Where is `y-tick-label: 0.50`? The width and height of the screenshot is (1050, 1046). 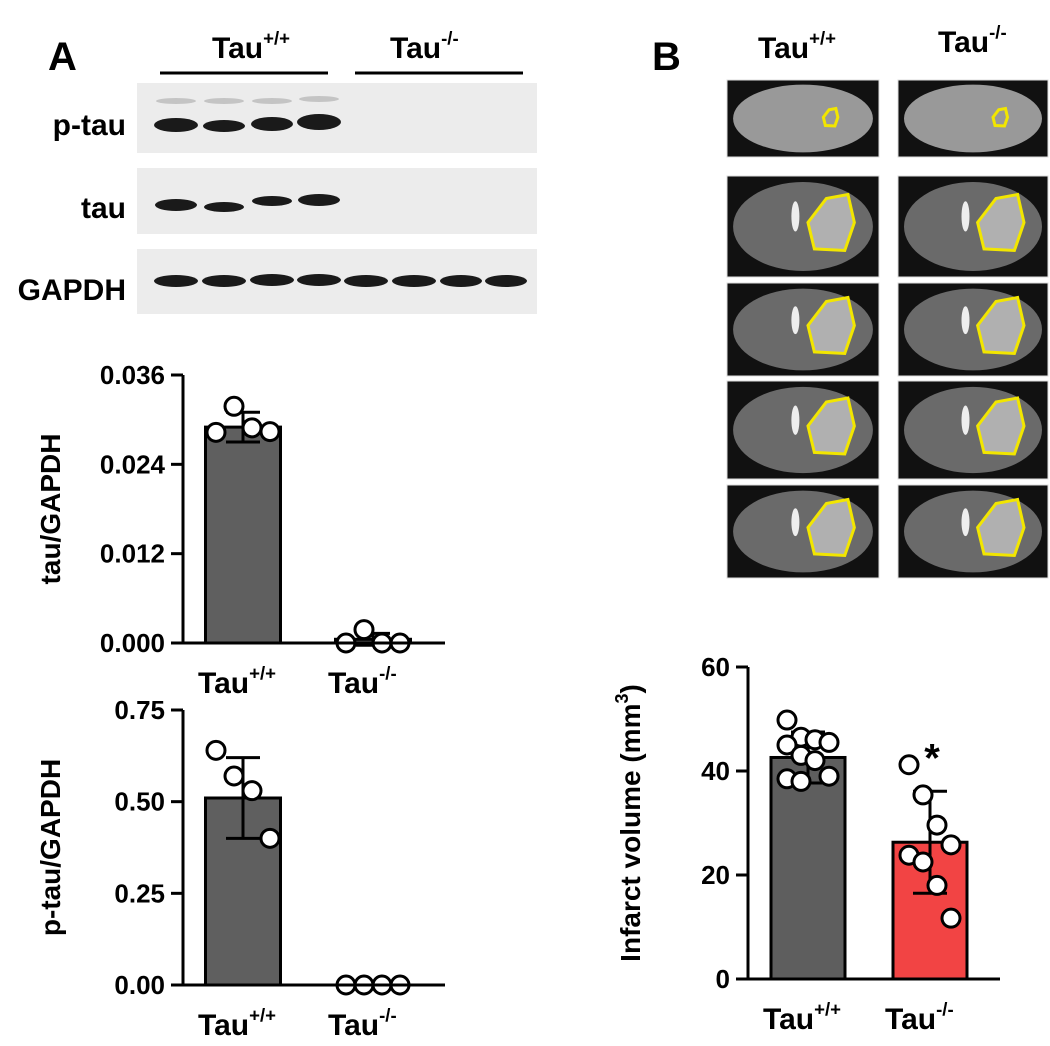
y-tick-label: 0.50 is located at coordinates (139, 802).